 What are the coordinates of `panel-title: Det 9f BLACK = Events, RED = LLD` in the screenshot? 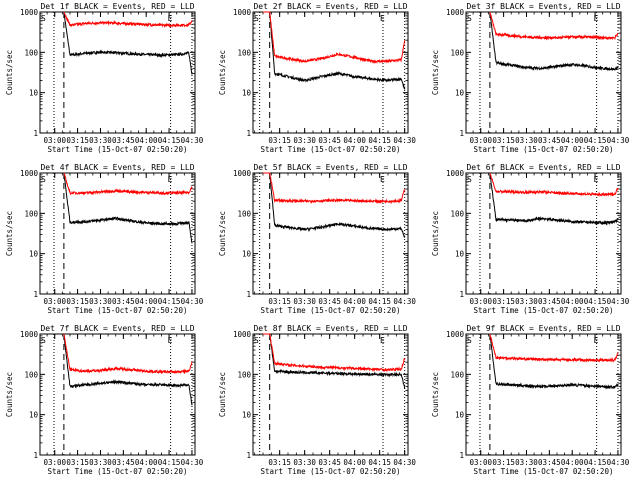 It's located at (543, 328).